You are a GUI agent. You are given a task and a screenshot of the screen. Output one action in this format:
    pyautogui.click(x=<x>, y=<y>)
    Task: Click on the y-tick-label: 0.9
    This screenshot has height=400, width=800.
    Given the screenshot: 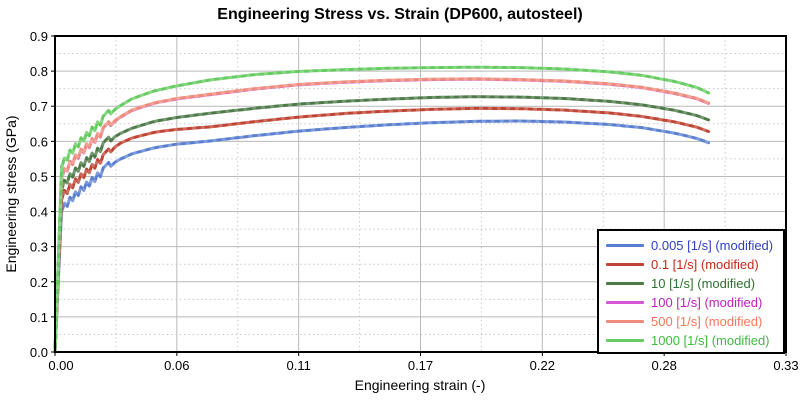 What is the action you would take?
    pyautogui.click(x=39, y=36)
    